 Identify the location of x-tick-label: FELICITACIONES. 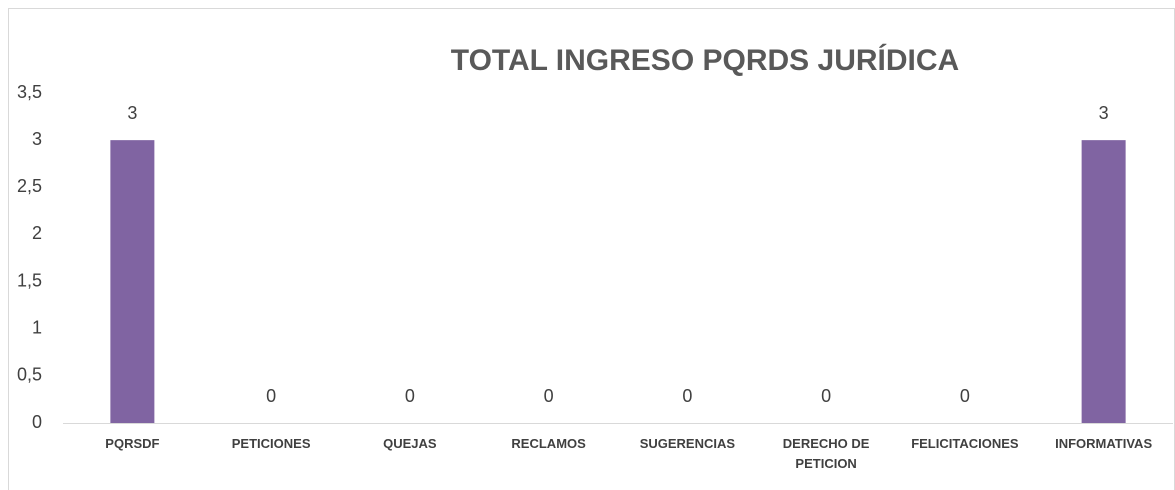
(965, 443).